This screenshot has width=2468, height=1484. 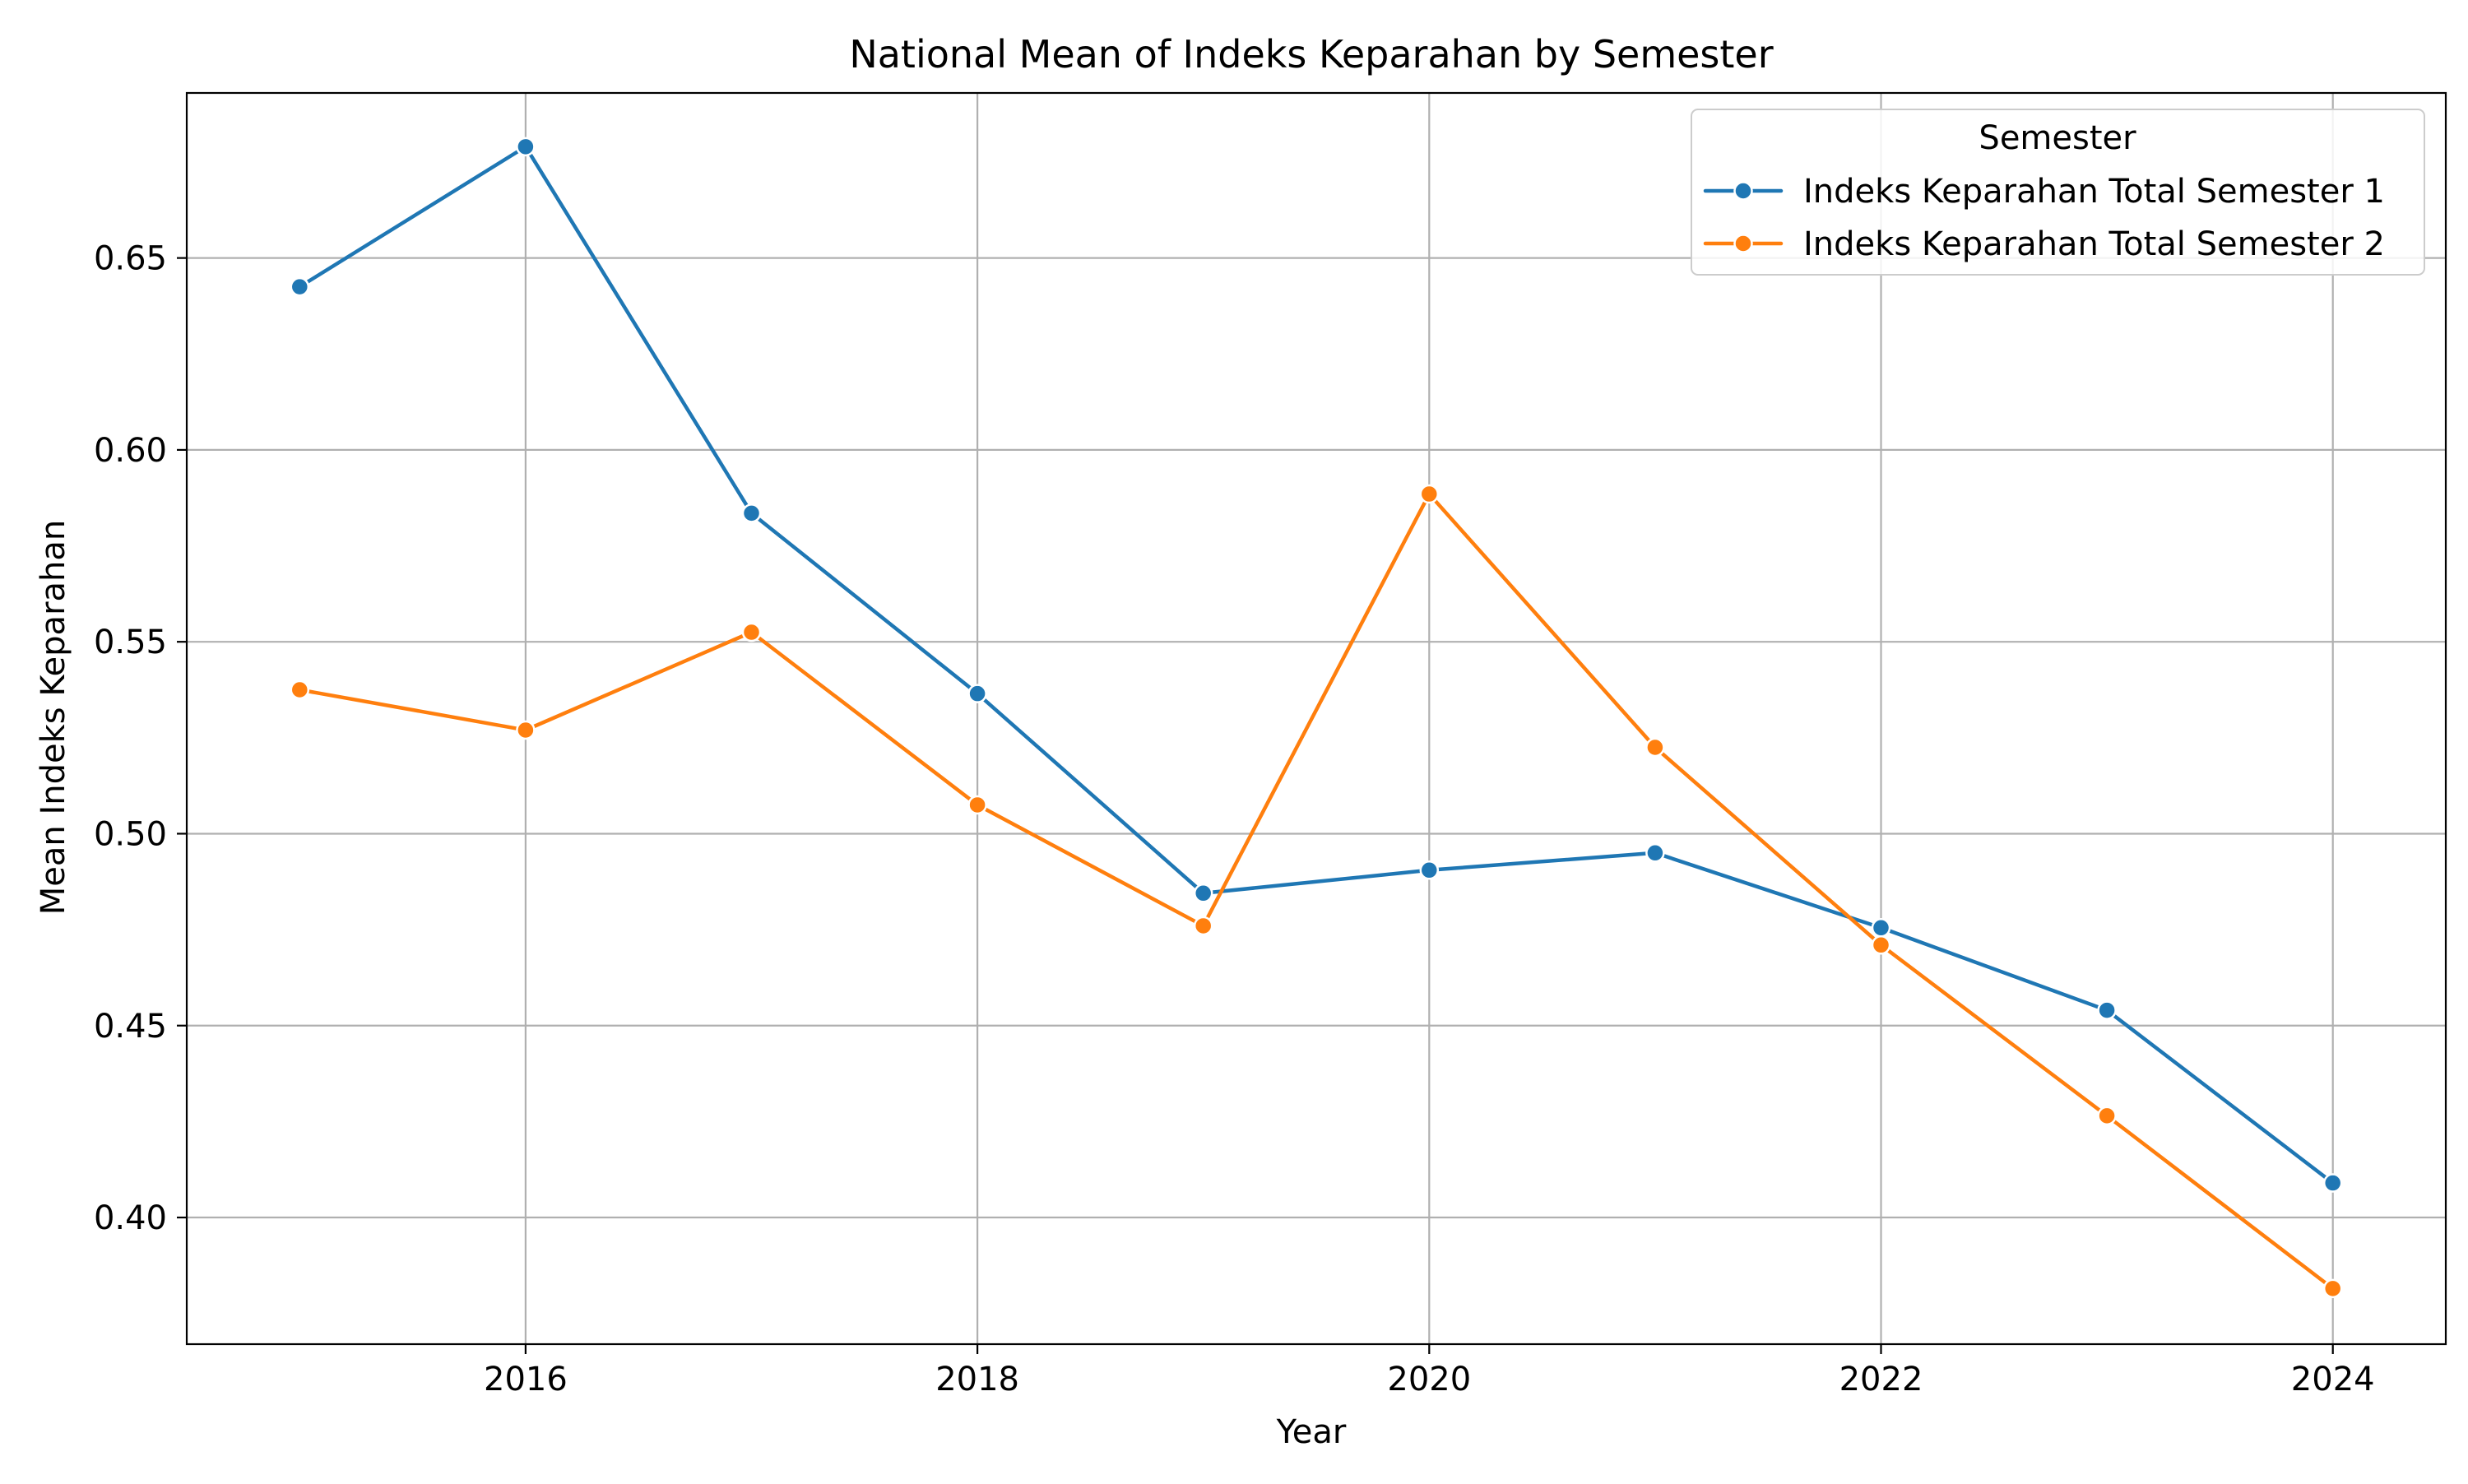 I want to click on y-tick-label: 0.45, so click(x=130, y=1027).